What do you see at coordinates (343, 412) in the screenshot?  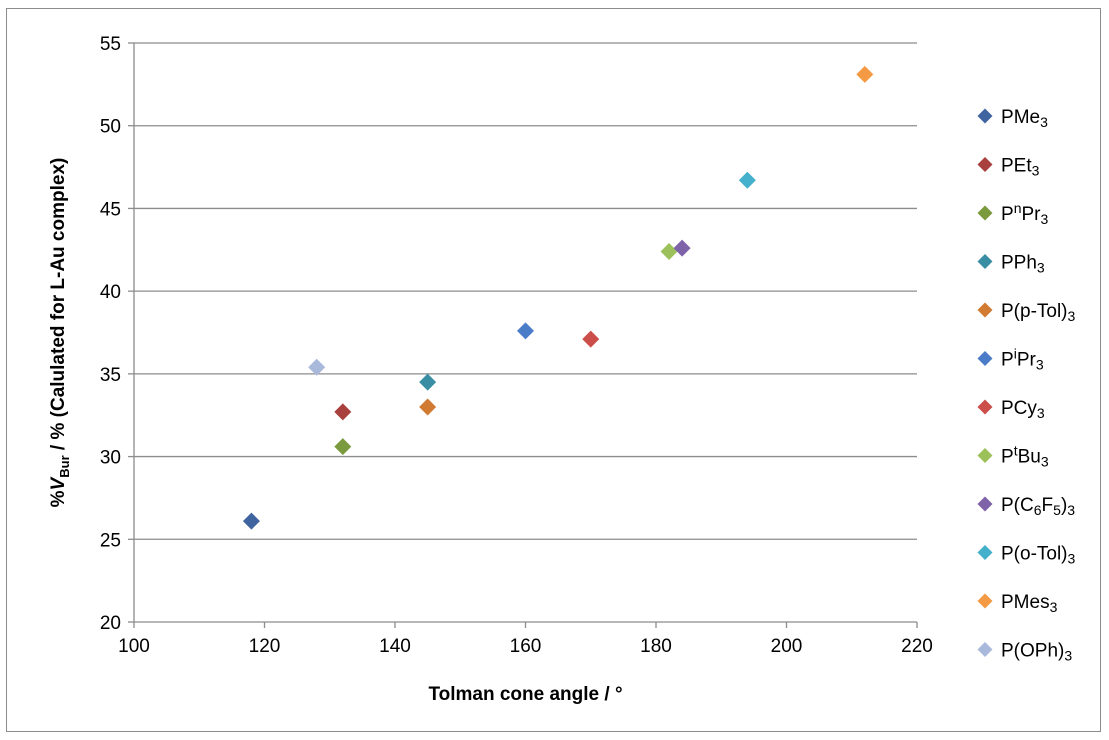 I see `data-point-pet3` at bounding box center [343, 412].